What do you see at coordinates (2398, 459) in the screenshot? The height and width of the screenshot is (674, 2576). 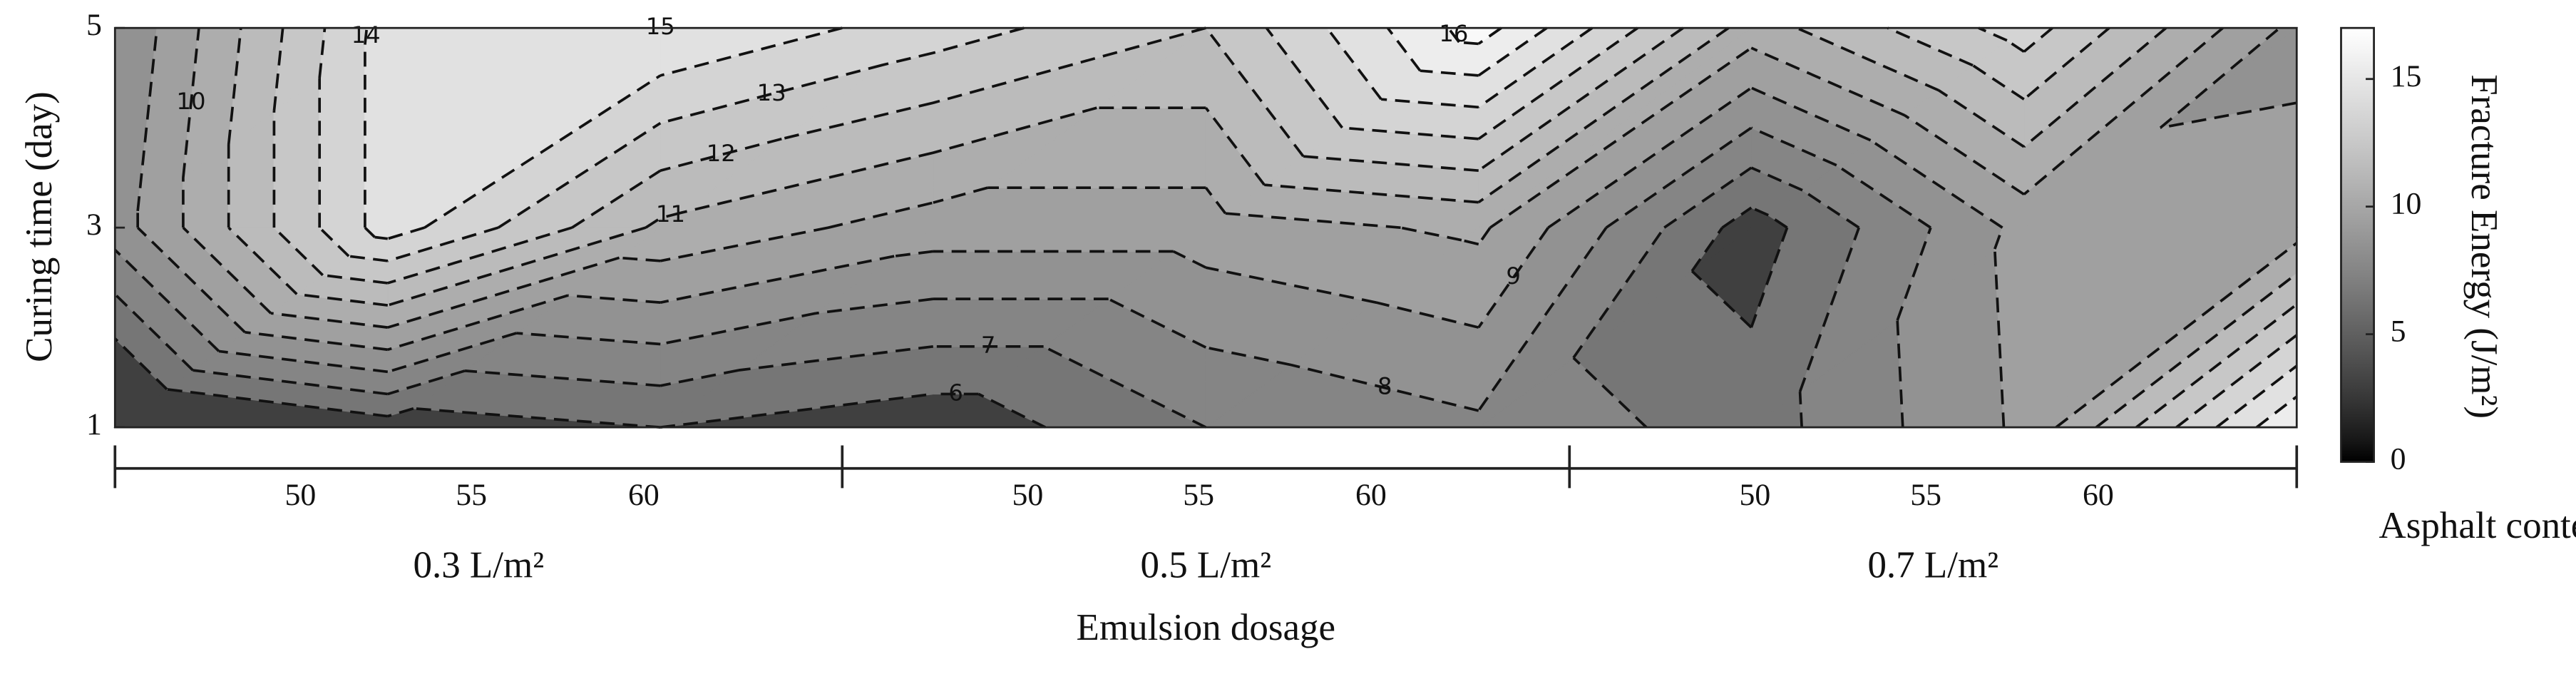 I see `colorbar-tick-label: 0` at bounding box center [2398, 459].